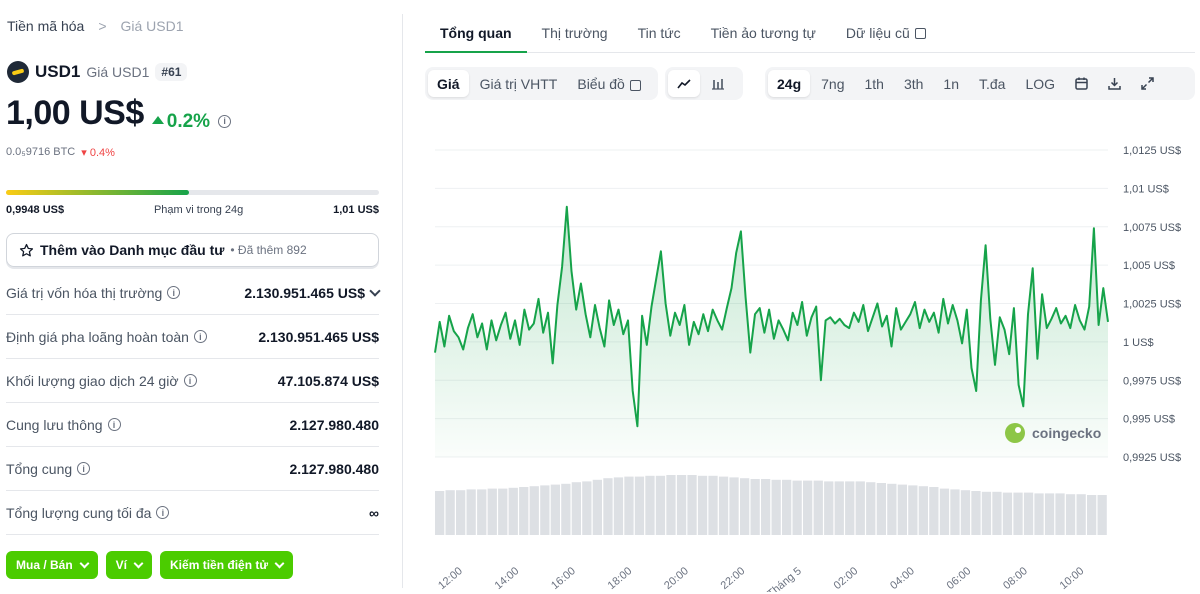 The width and height of the screenshot is (1200, 594). I want to click on breadcrumb: Tiền mã hóa > Giá USD1, so click(95, 26).